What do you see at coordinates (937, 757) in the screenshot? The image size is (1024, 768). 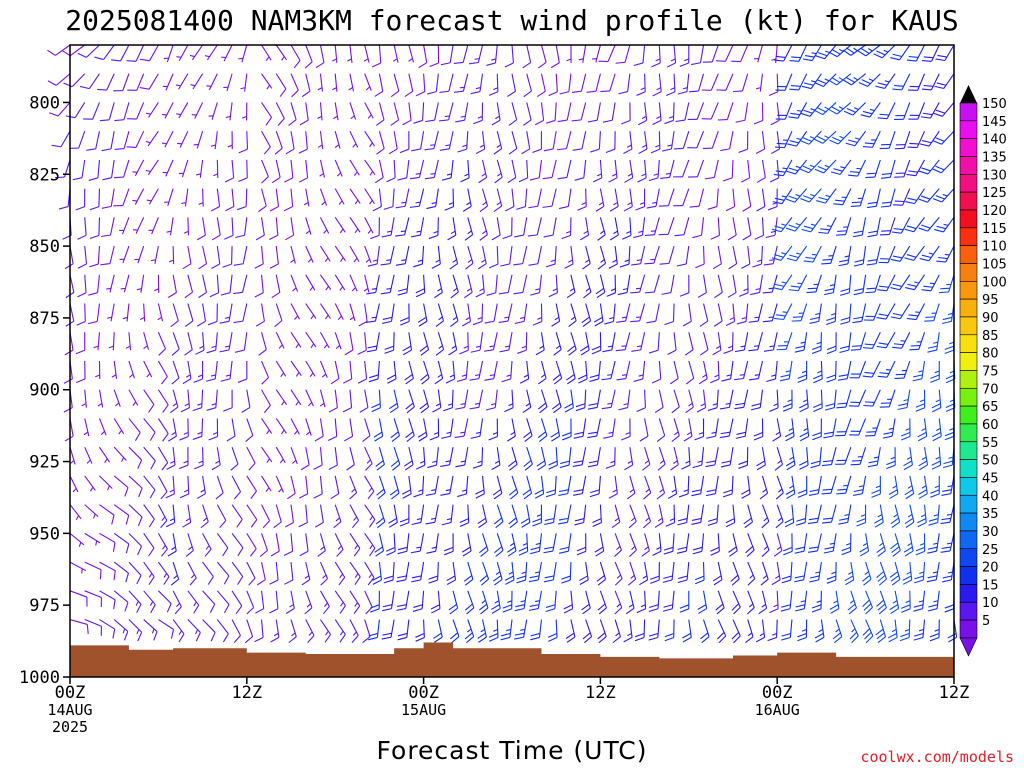 I see `credit-text: coolwx.com/models` at bounding box center [937, 757].